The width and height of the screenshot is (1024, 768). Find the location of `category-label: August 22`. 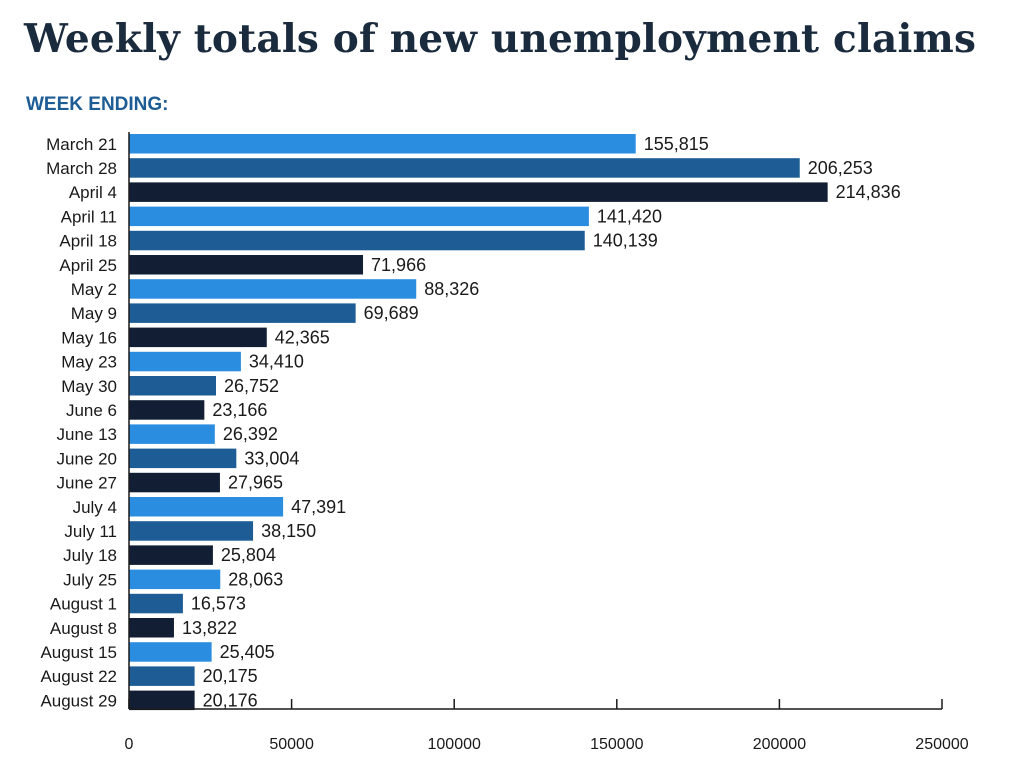

category-label: August 22 is located at coordinates (78, 676).